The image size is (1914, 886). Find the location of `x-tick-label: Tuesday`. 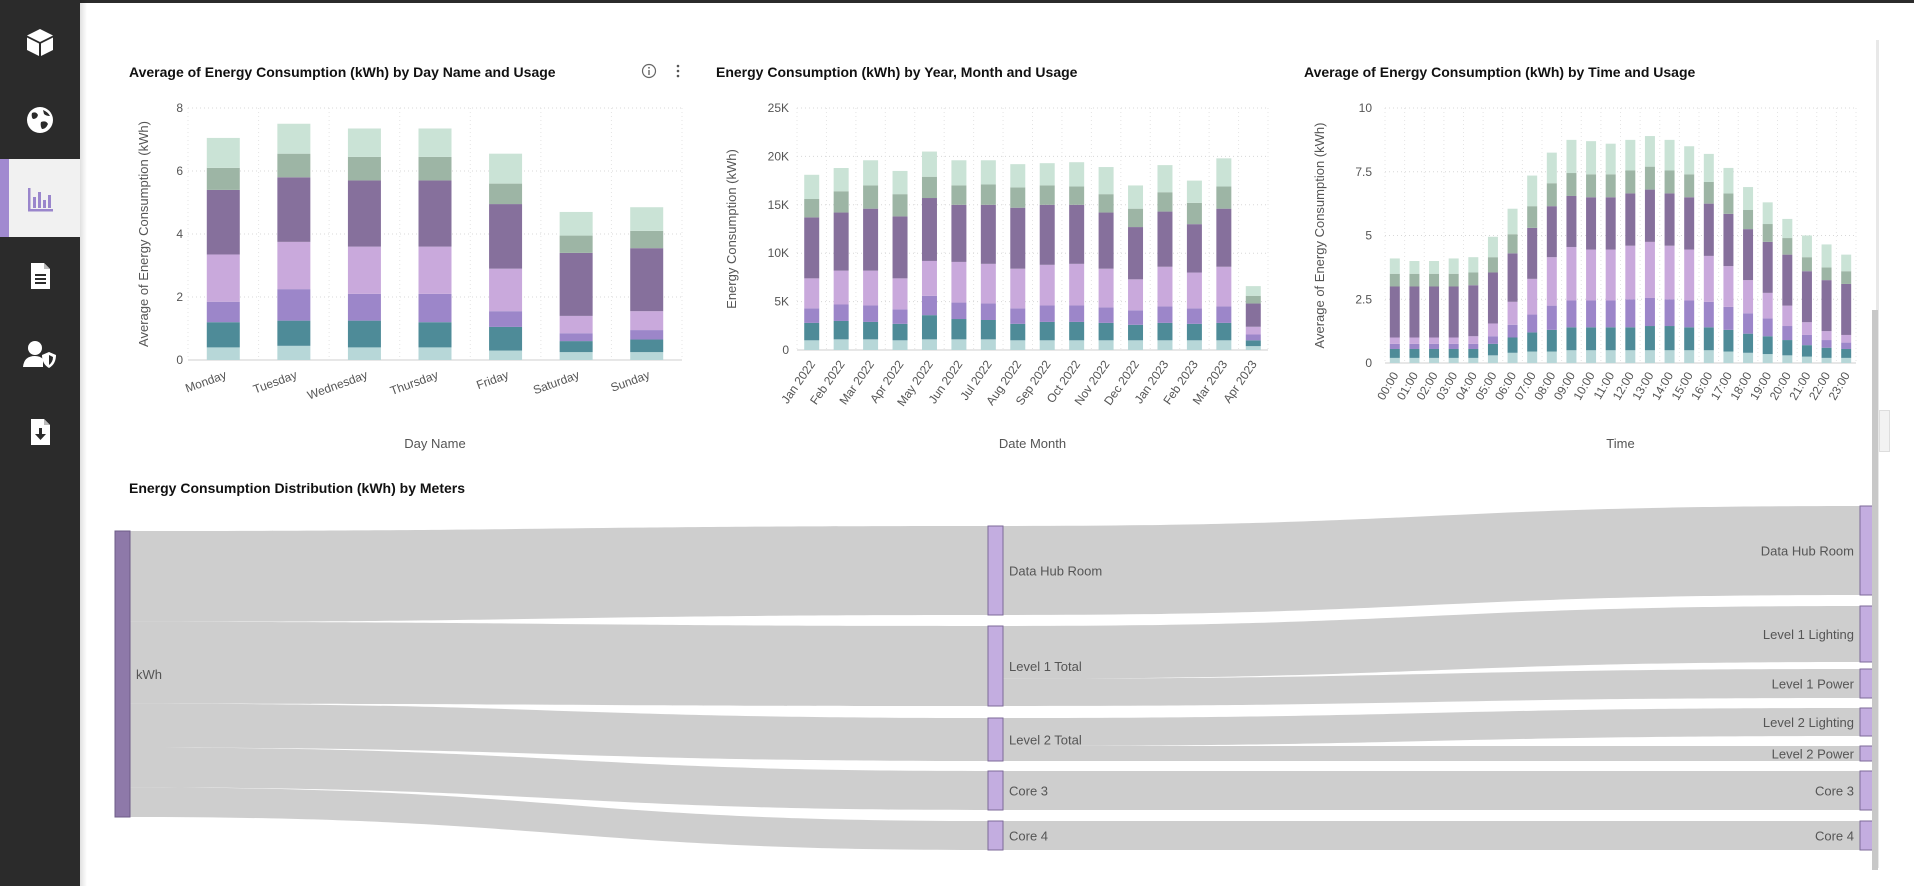

x-tick-label: Tuesday is located at coordinates (275, 382).